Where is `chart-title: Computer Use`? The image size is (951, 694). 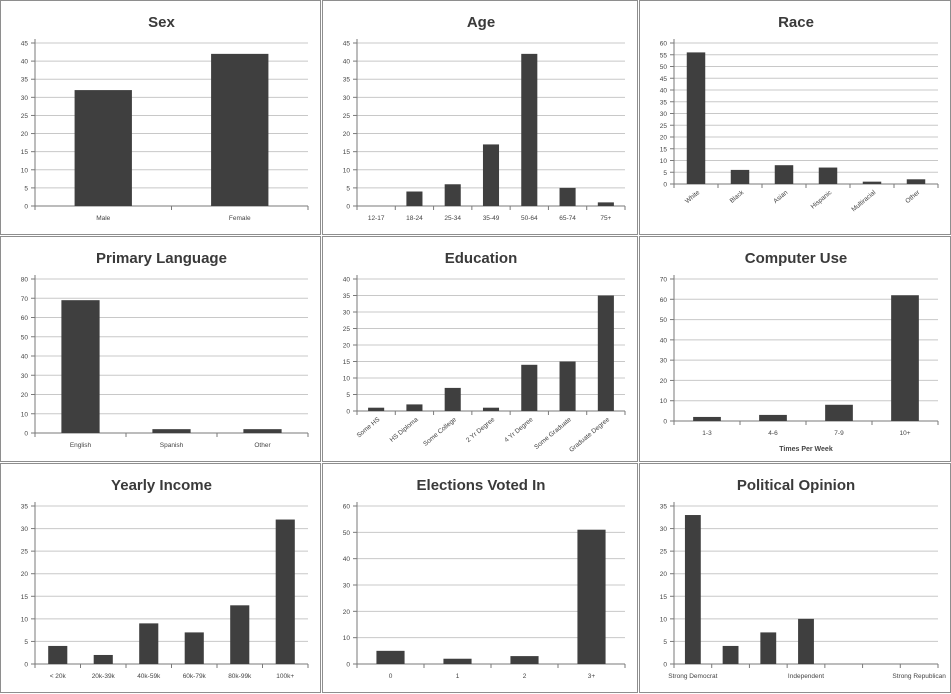 chart-title: Computer Use is located at coordinates (796, 258).